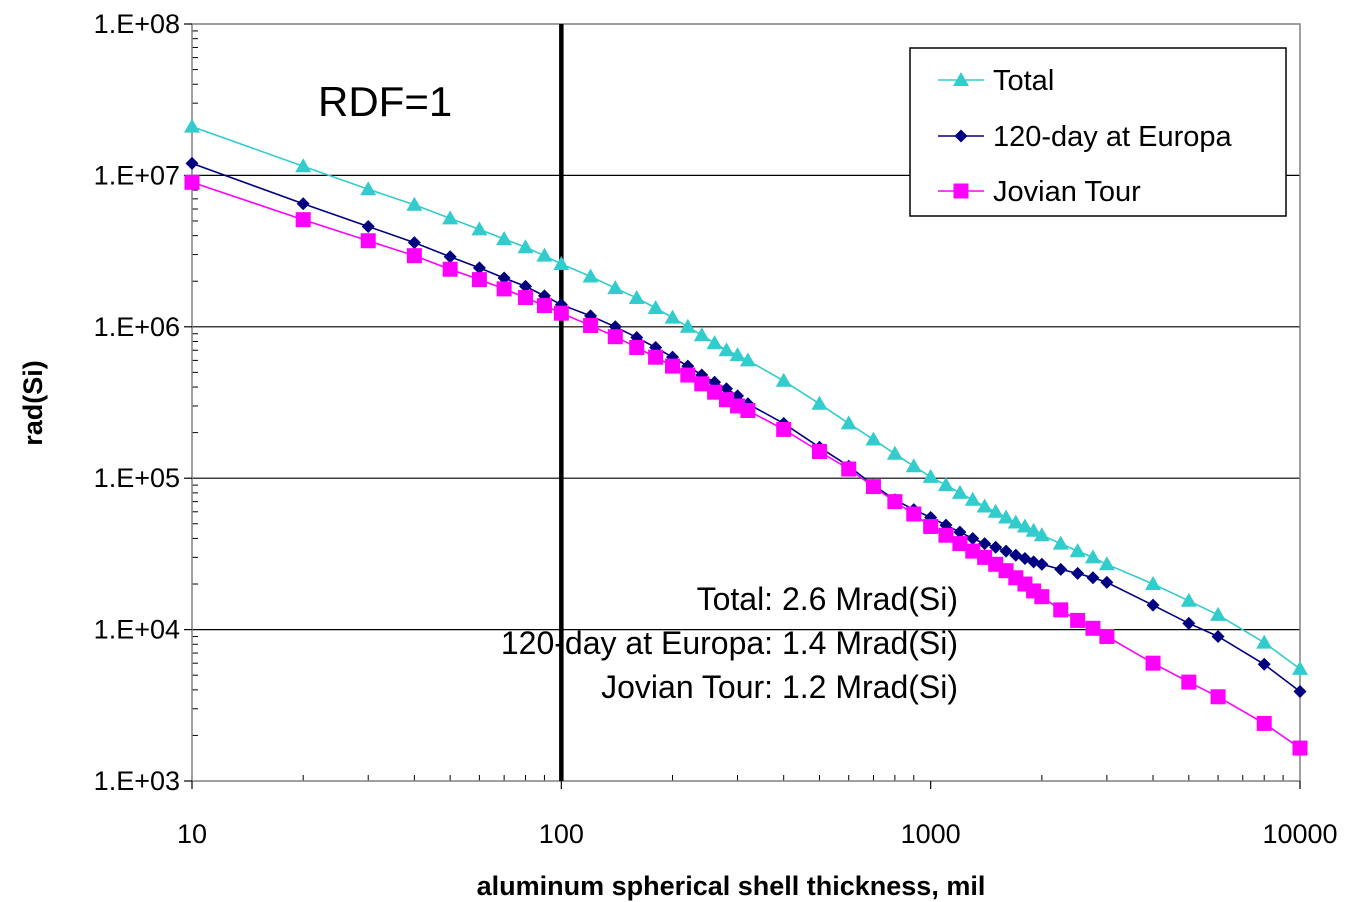 The width and height of the screenshot is (1349, 902). What do you see at coordinates (779, 687) in the screenshot?
I see `annotation-jovian-dose: Jovian Tour: 1.2 Mrad(Si)` at bounding box center [779, 687].